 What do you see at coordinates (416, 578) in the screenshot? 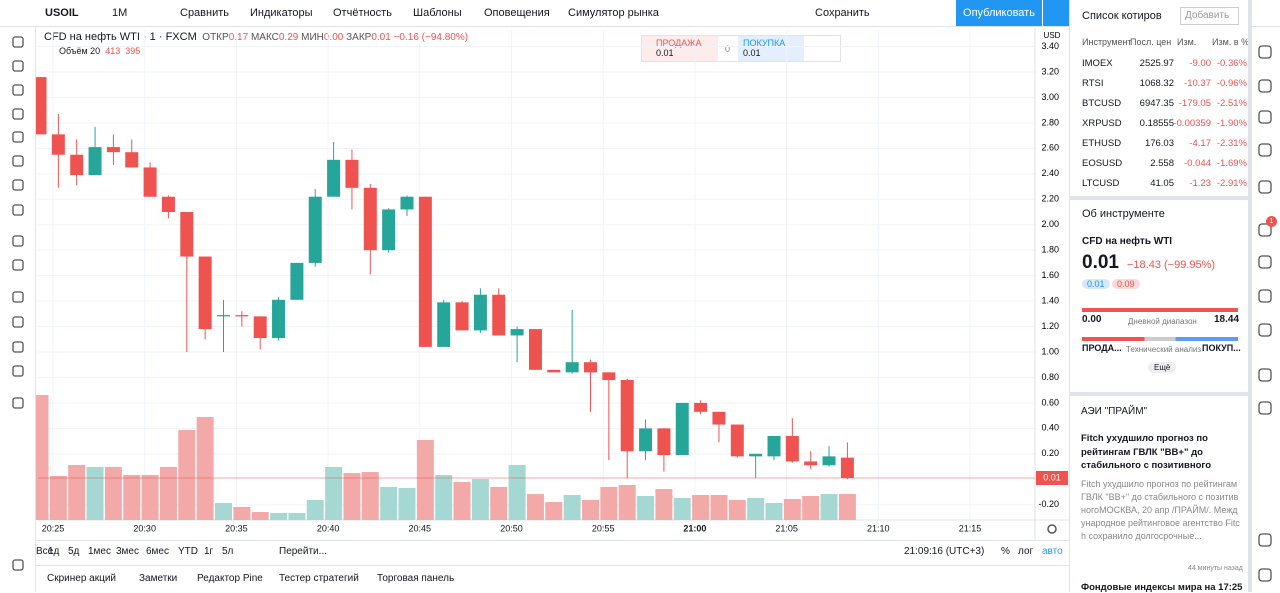
I see `bottom-tab: Торговая панель` at bounding box center [416, 578].